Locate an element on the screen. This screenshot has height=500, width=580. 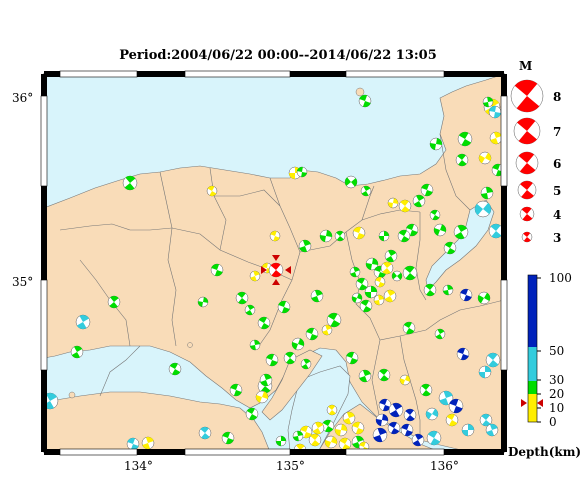
lon-label-136: 136° is located at coordinates (444, 466).